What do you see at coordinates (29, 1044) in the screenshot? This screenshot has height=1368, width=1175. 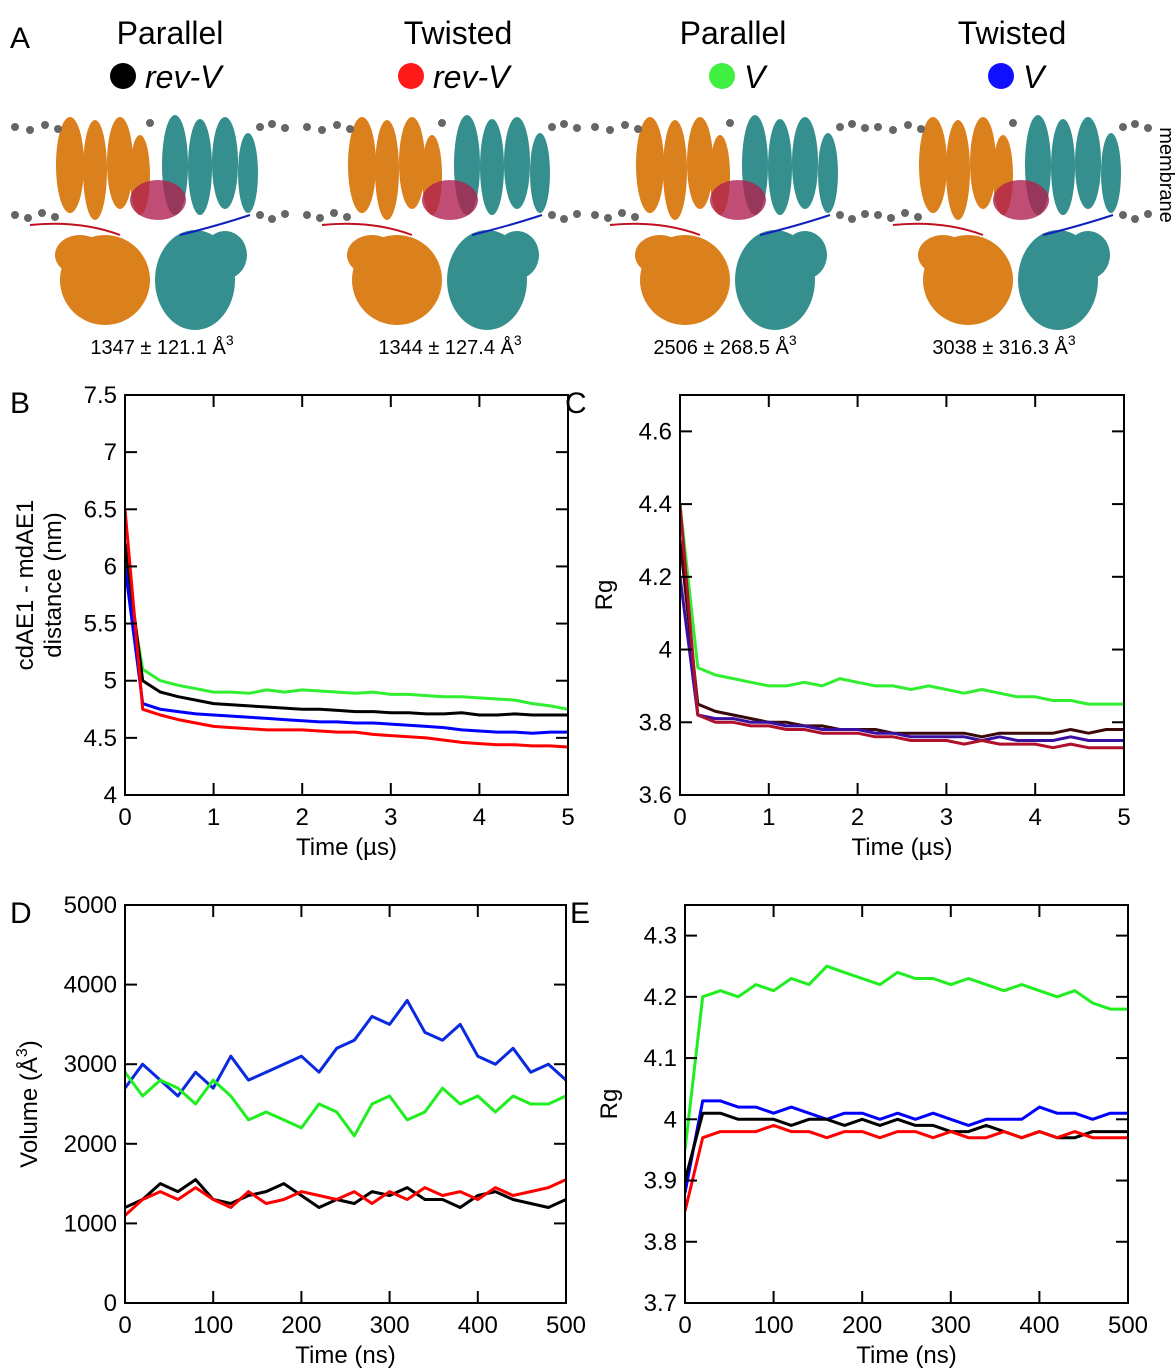 I see `y-axis-label-part: )` at bounding box center [29, 1044].